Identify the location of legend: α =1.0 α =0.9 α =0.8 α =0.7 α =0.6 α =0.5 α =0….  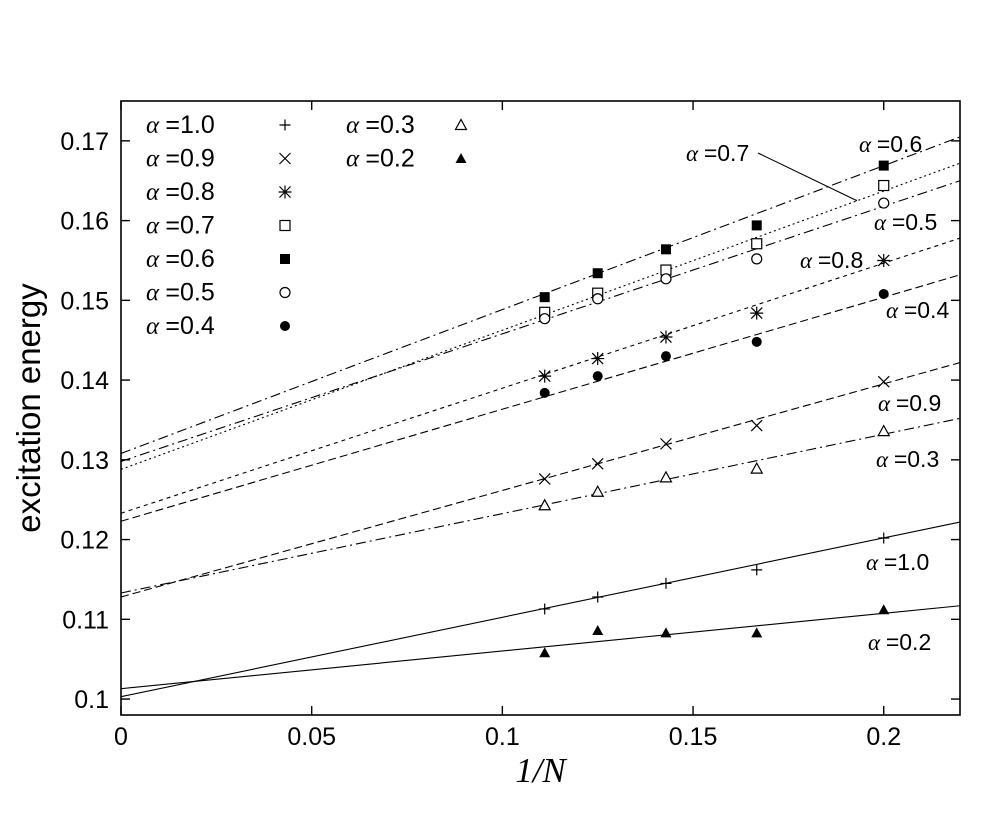
(307, 225).